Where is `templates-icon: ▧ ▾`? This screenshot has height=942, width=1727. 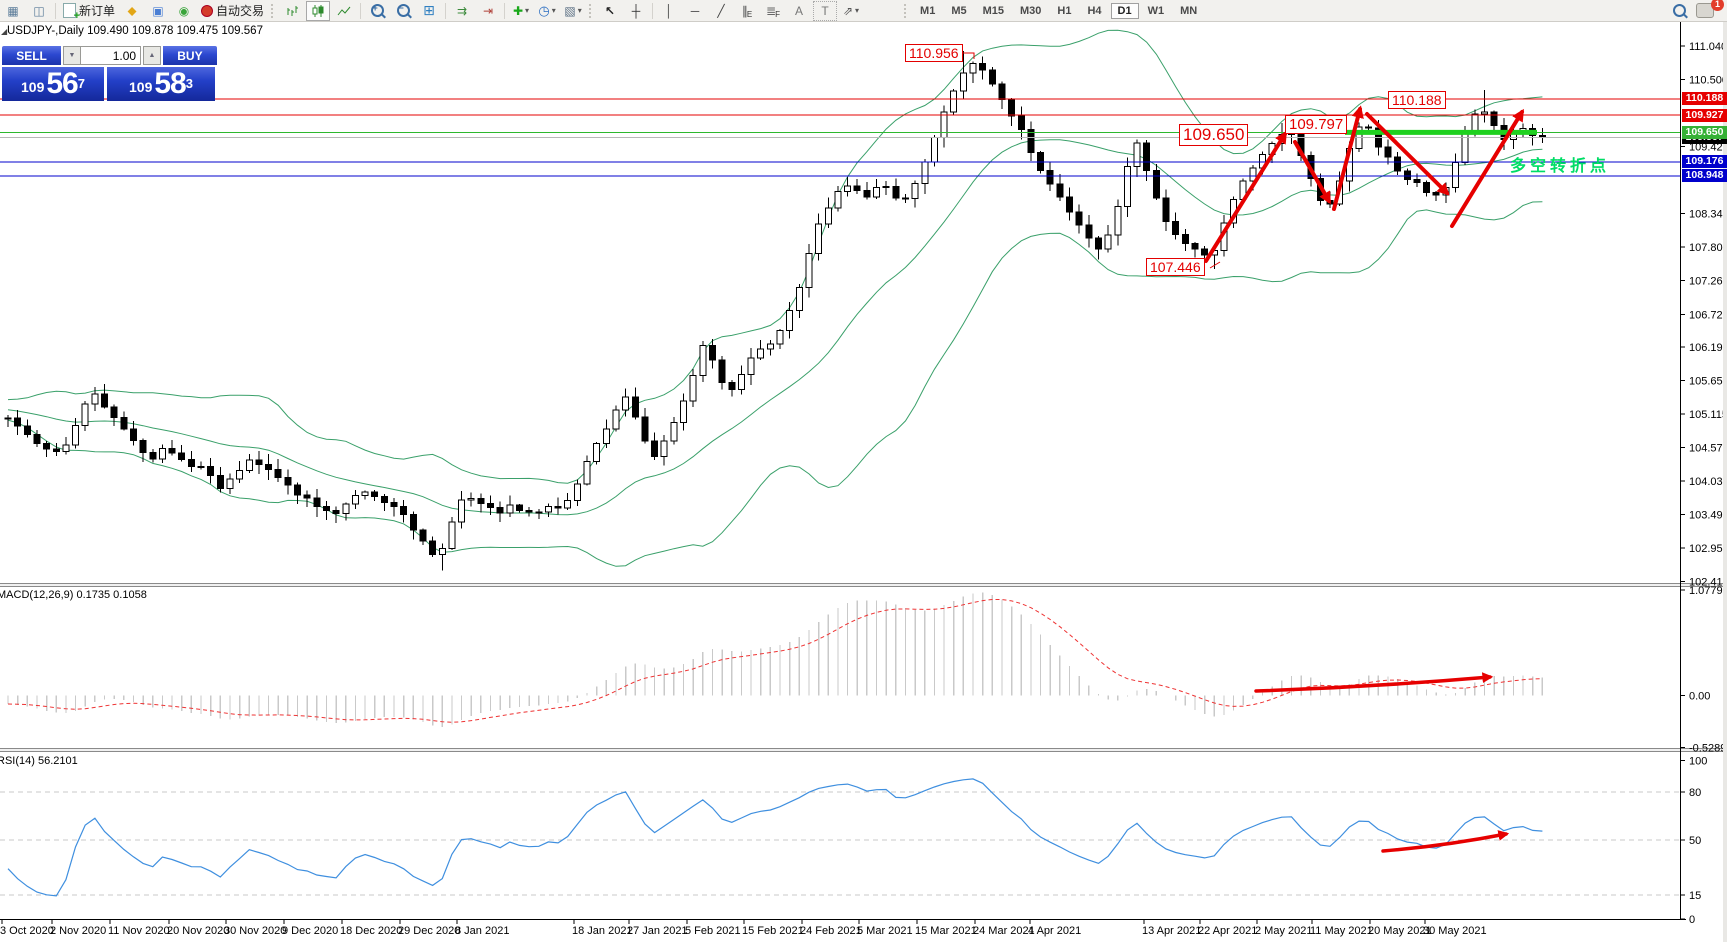 templates-icon: ▧ ▾ is located at coordinates (573, 10).